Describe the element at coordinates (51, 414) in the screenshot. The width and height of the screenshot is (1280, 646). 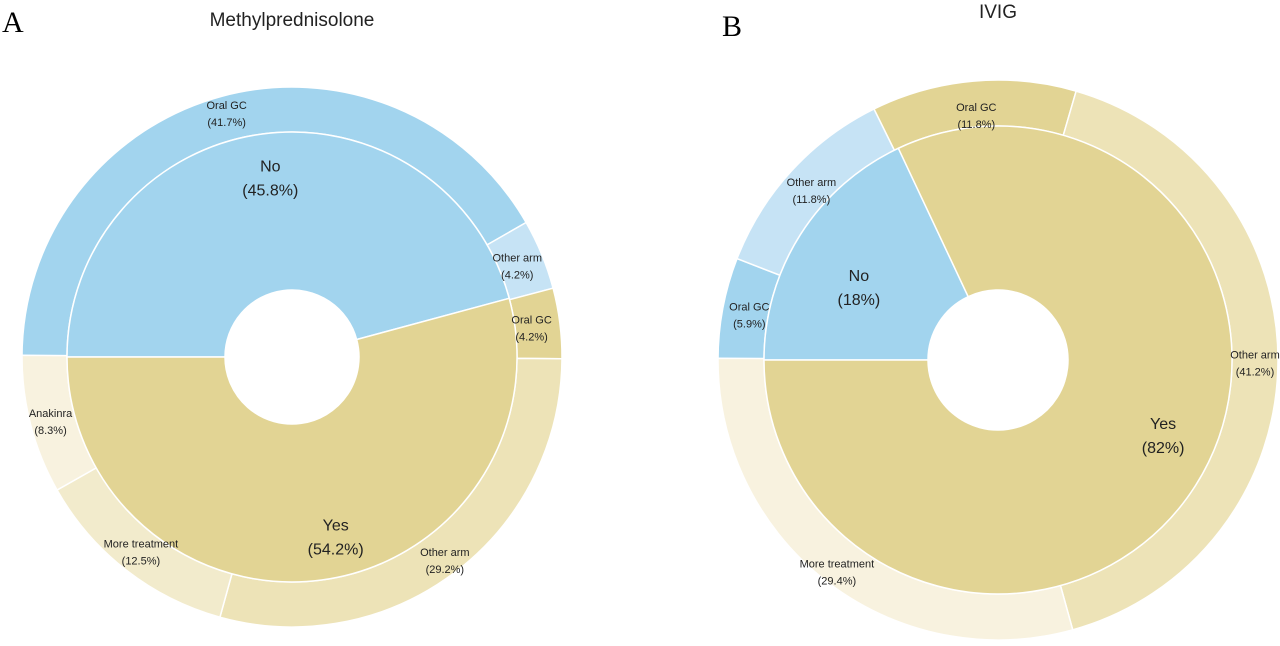
I see `outer-slice-label: Anakinra` at that location.